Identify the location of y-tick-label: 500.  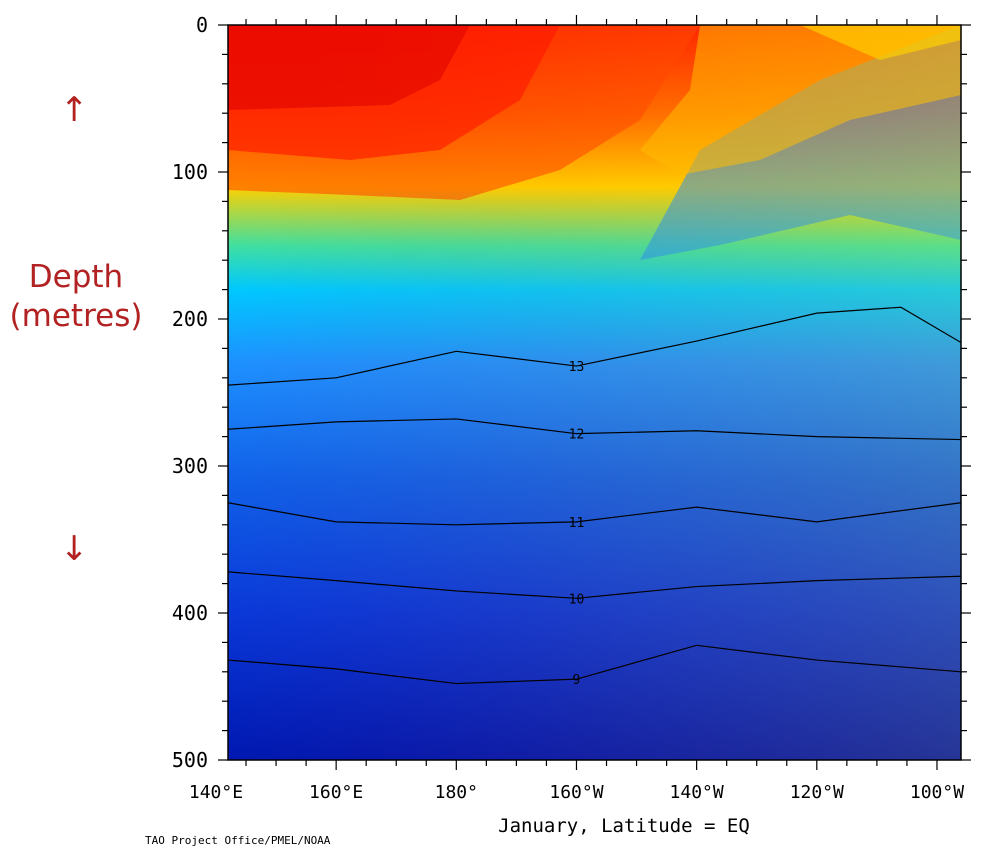
(190, 760).